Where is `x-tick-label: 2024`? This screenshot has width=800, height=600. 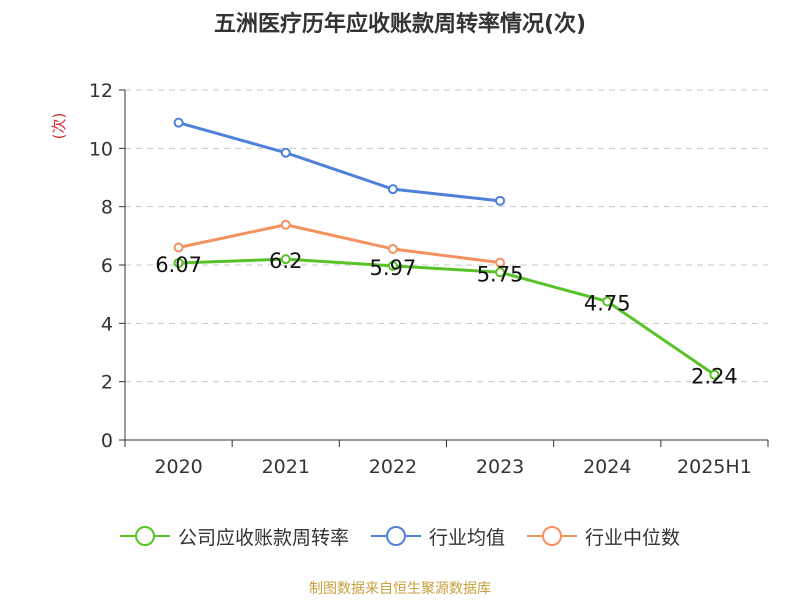 x-tick-label: 2024 is located at coordinates (607, 467).